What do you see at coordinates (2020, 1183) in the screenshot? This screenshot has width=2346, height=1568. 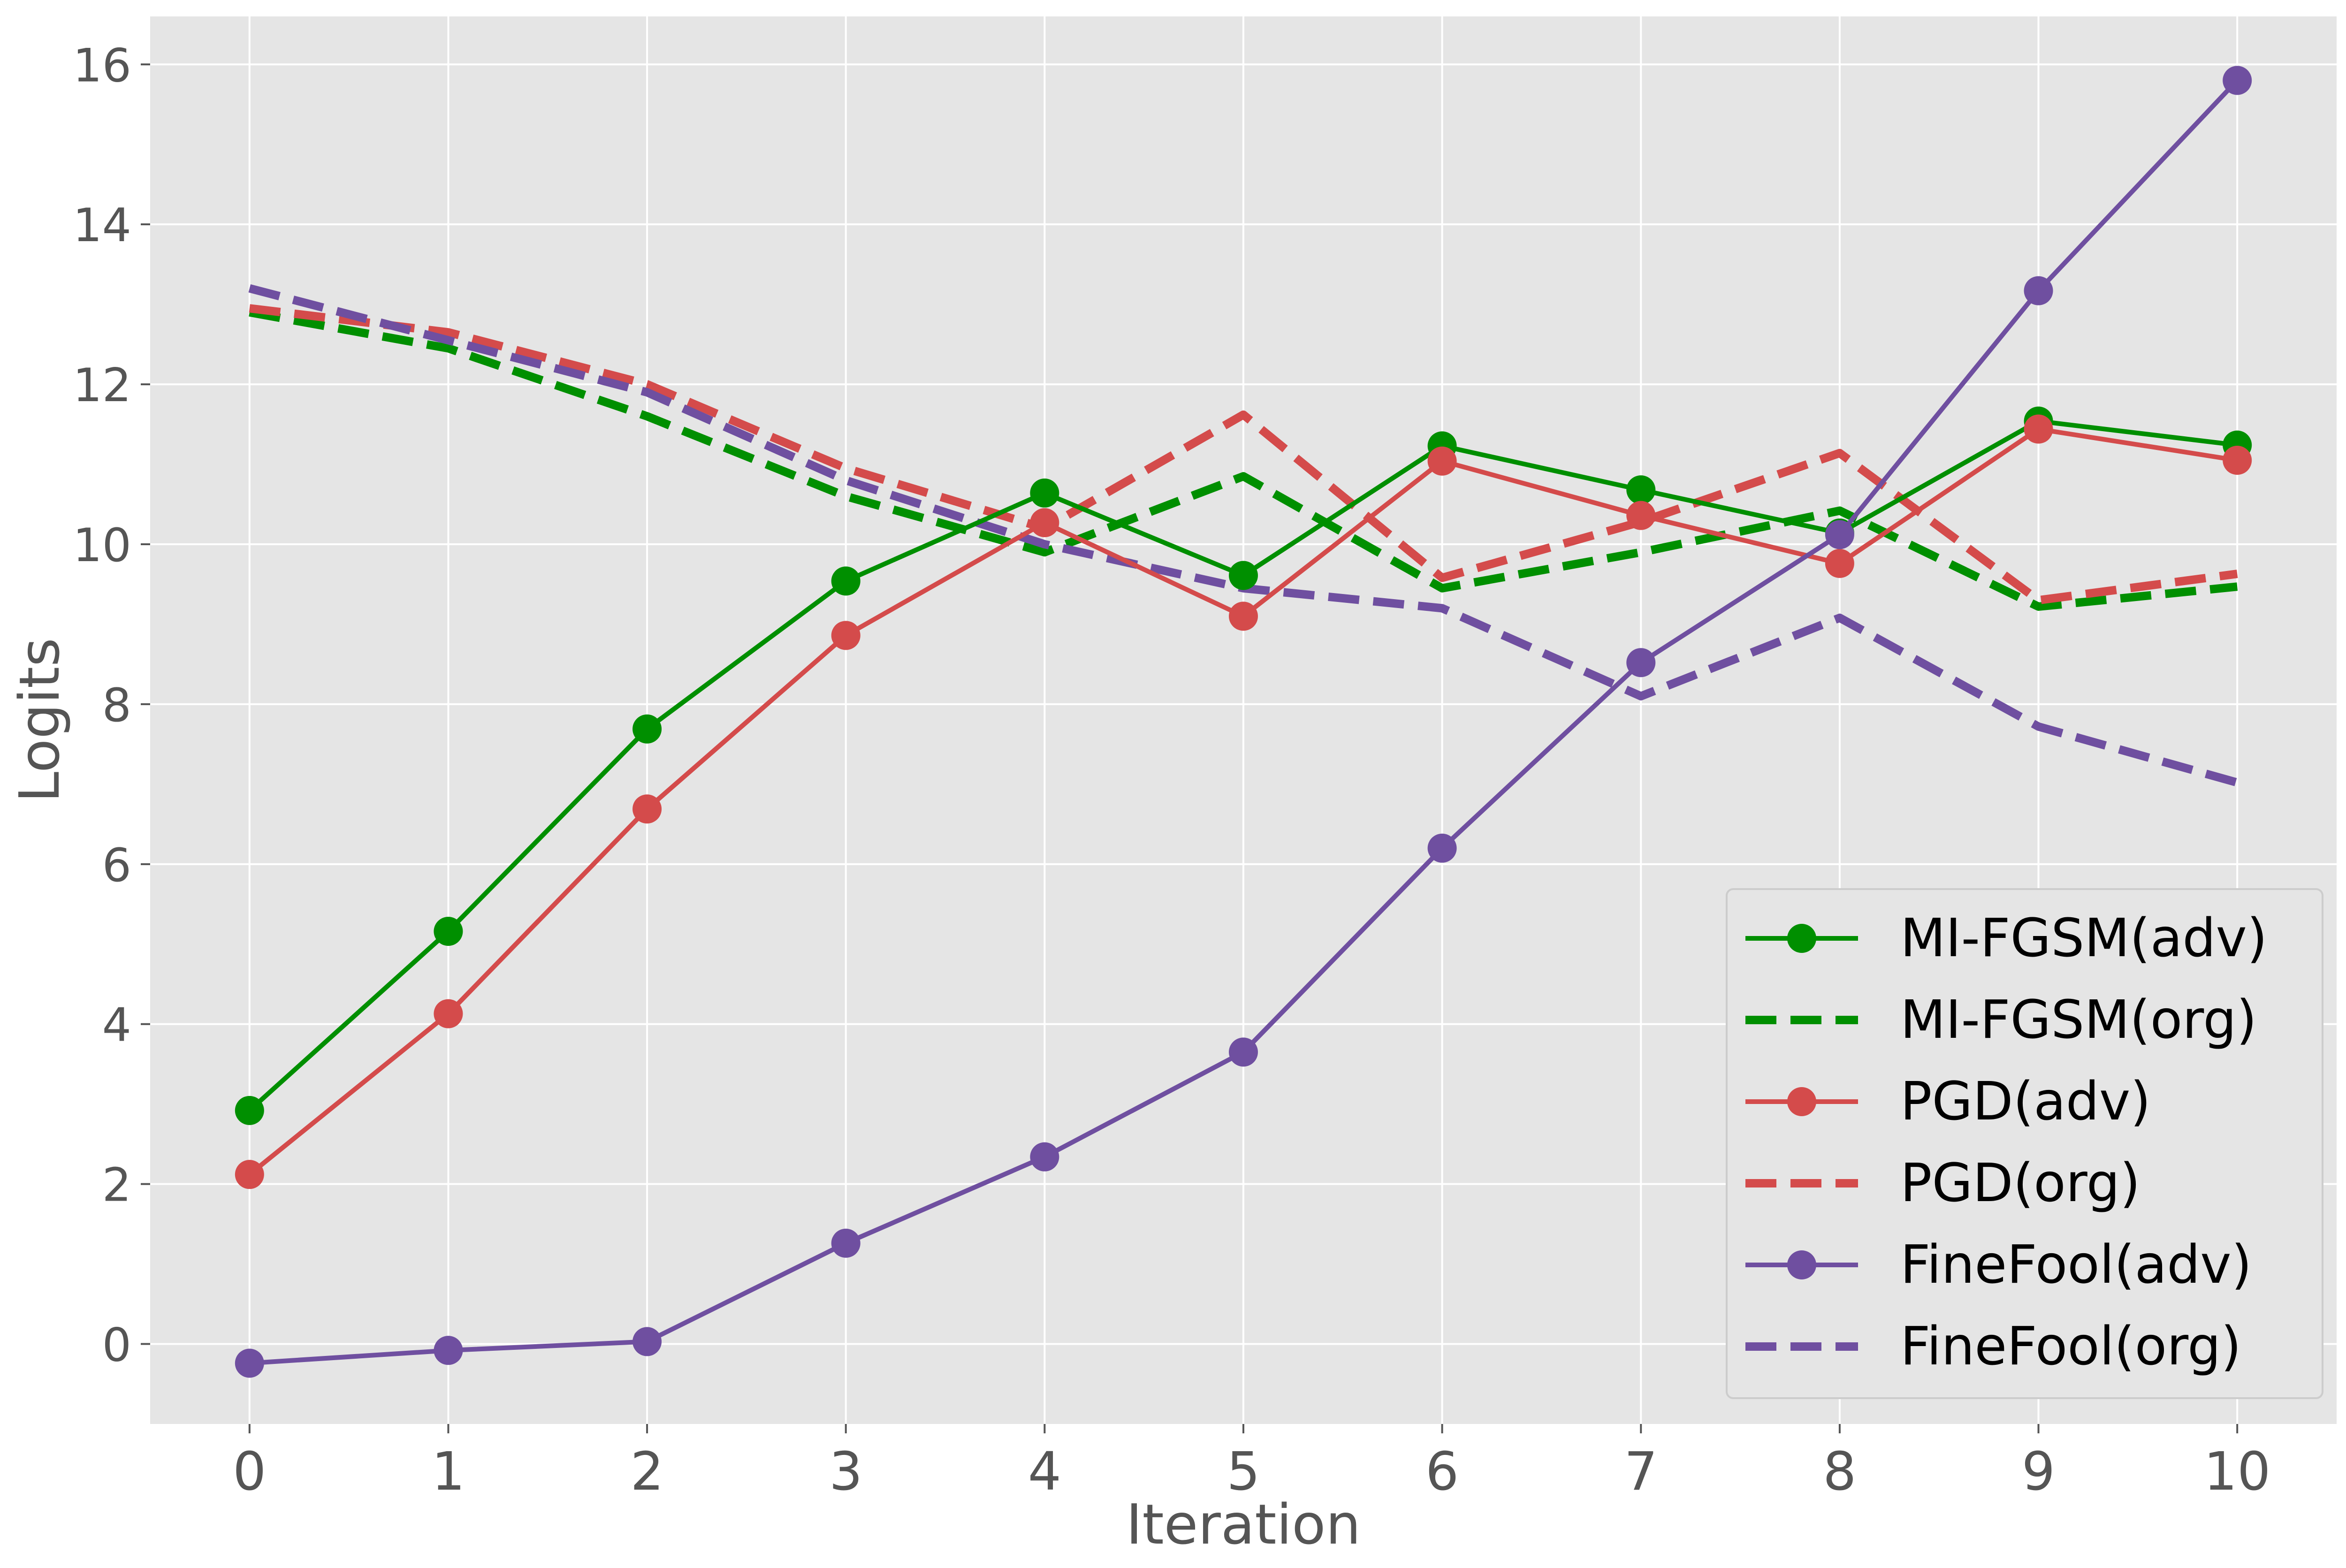 I see `legend-label: PGD(org)` at bounding box center [2020, 1183].